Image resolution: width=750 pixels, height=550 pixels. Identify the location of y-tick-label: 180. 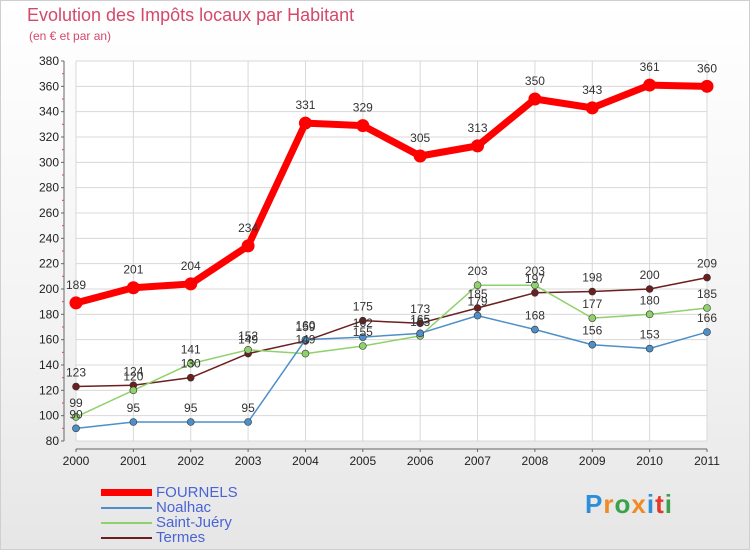
(49, 314).